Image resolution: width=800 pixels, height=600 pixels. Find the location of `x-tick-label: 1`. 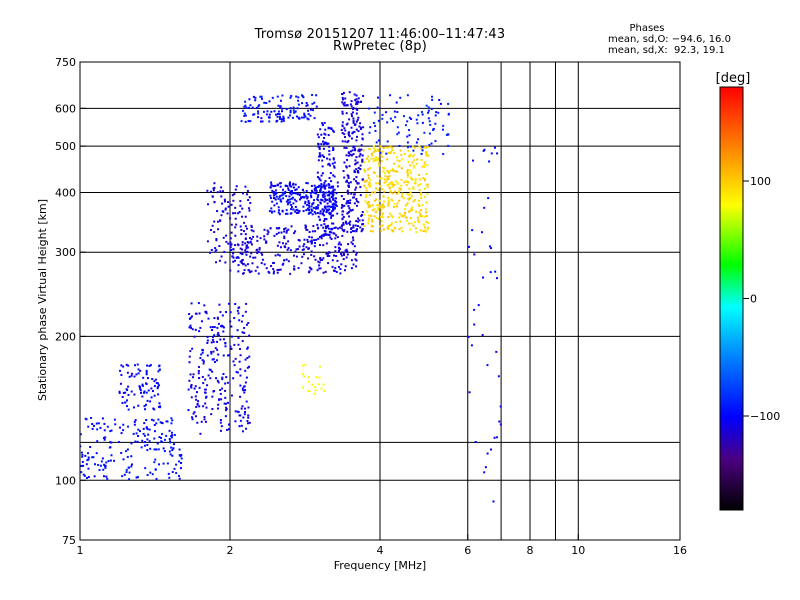

x-tick-label: 1 is located at coordinates (80, 550).